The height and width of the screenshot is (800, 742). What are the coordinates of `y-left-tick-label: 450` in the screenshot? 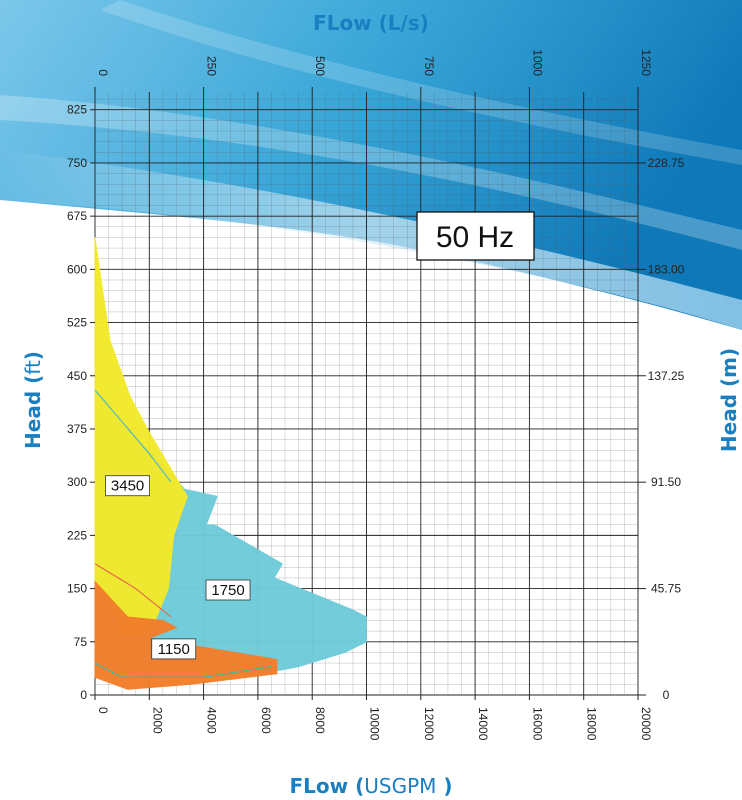 It's located at (77, 376).